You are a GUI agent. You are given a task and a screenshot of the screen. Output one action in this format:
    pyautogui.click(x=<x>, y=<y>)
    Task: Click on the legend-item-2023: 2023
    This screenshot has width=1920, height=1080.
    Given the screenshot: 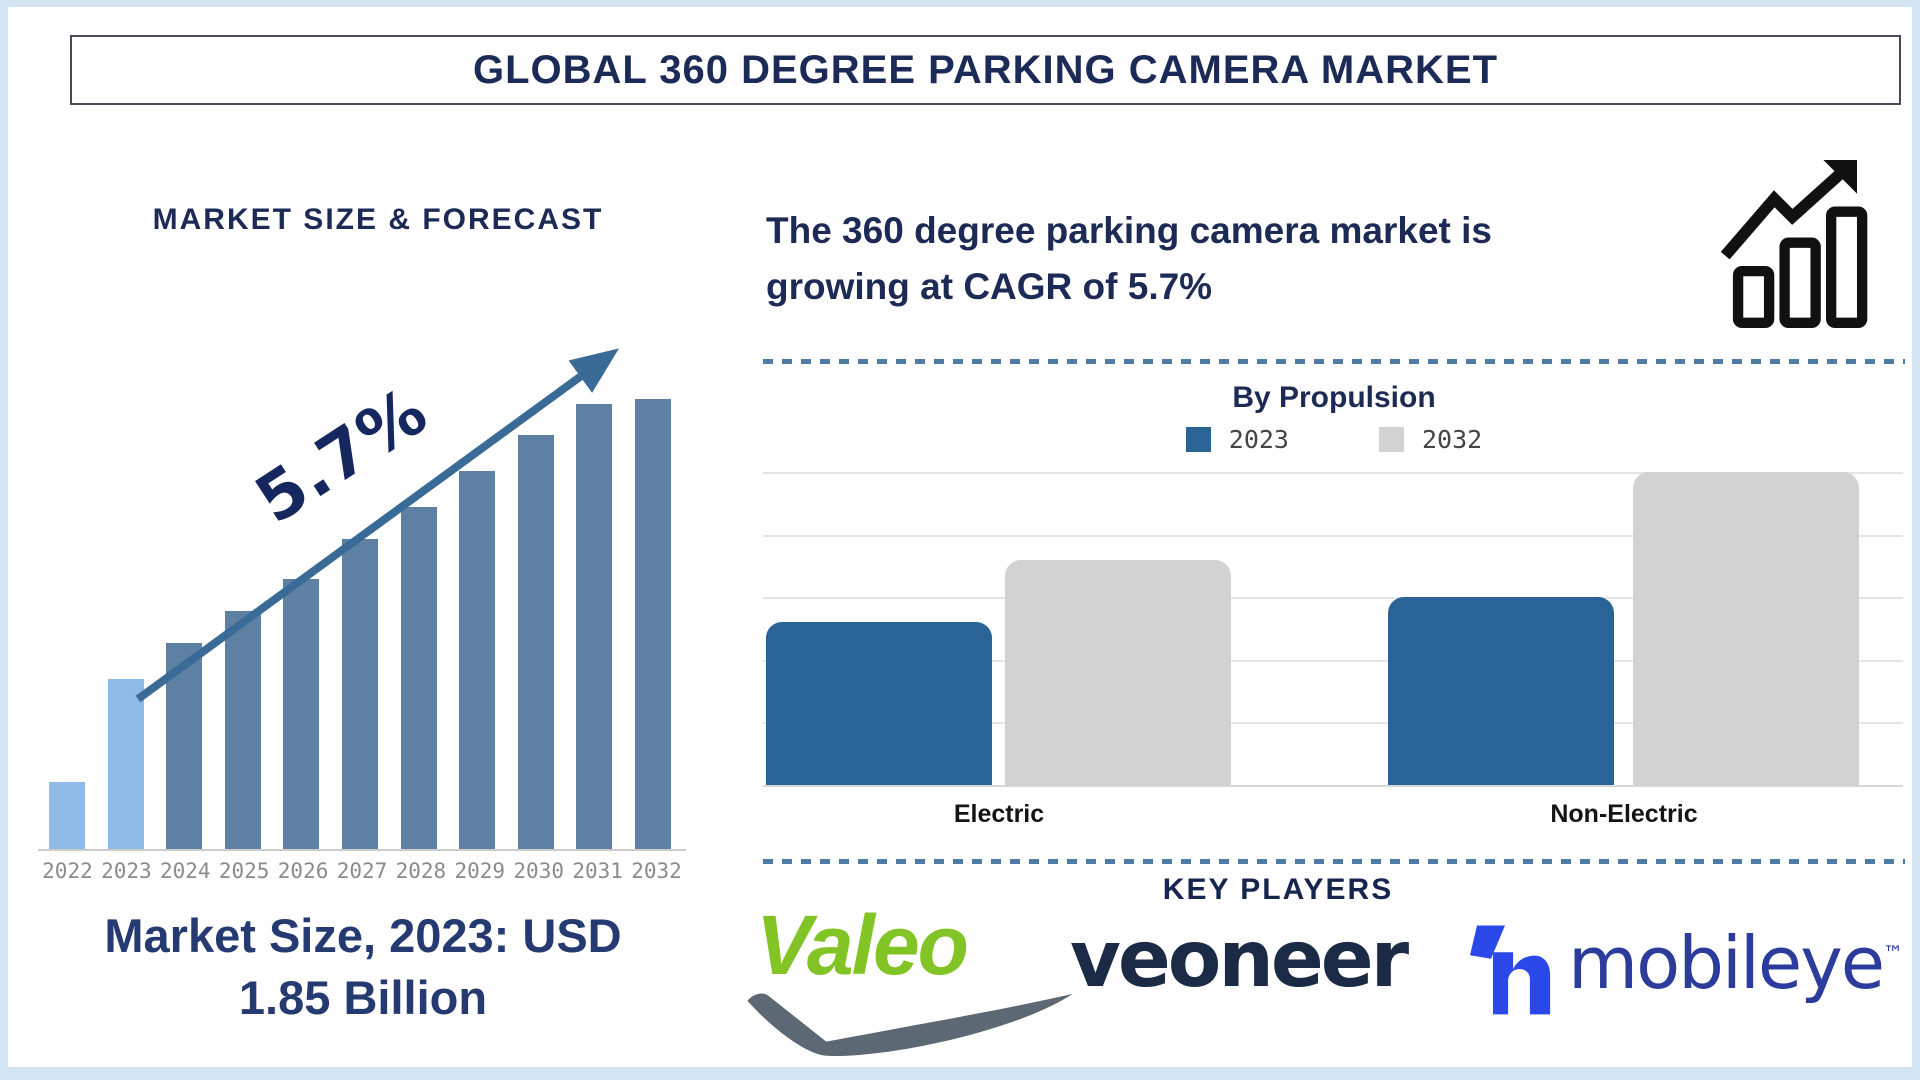 What is the action you would take?
    pyautogui.click(x=1237, y=439)
    